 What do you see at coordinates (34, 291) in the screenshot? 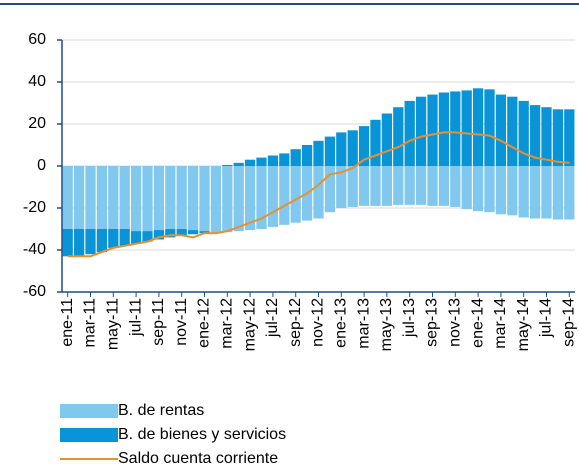
I see `y-tick-label: -60` at bounding box center [34, 291].